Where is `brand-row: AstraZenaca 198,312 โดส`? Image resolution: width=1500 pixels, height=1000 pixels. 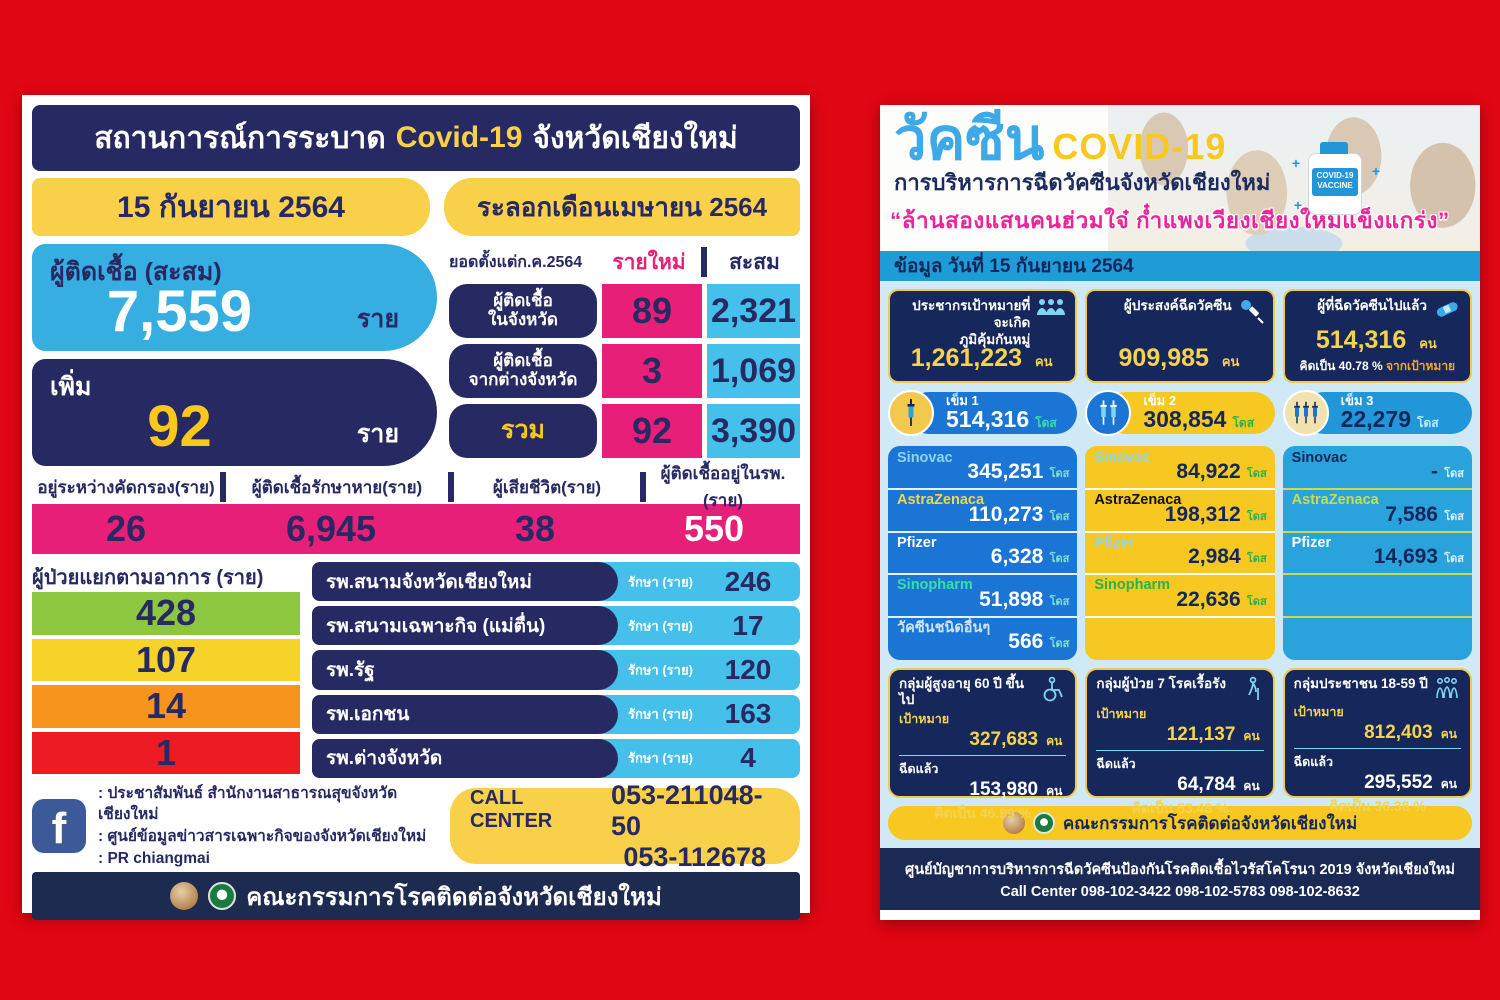 brand-row: AstraZenaca 198,312 โดส is located at coordinates (1180, 511).